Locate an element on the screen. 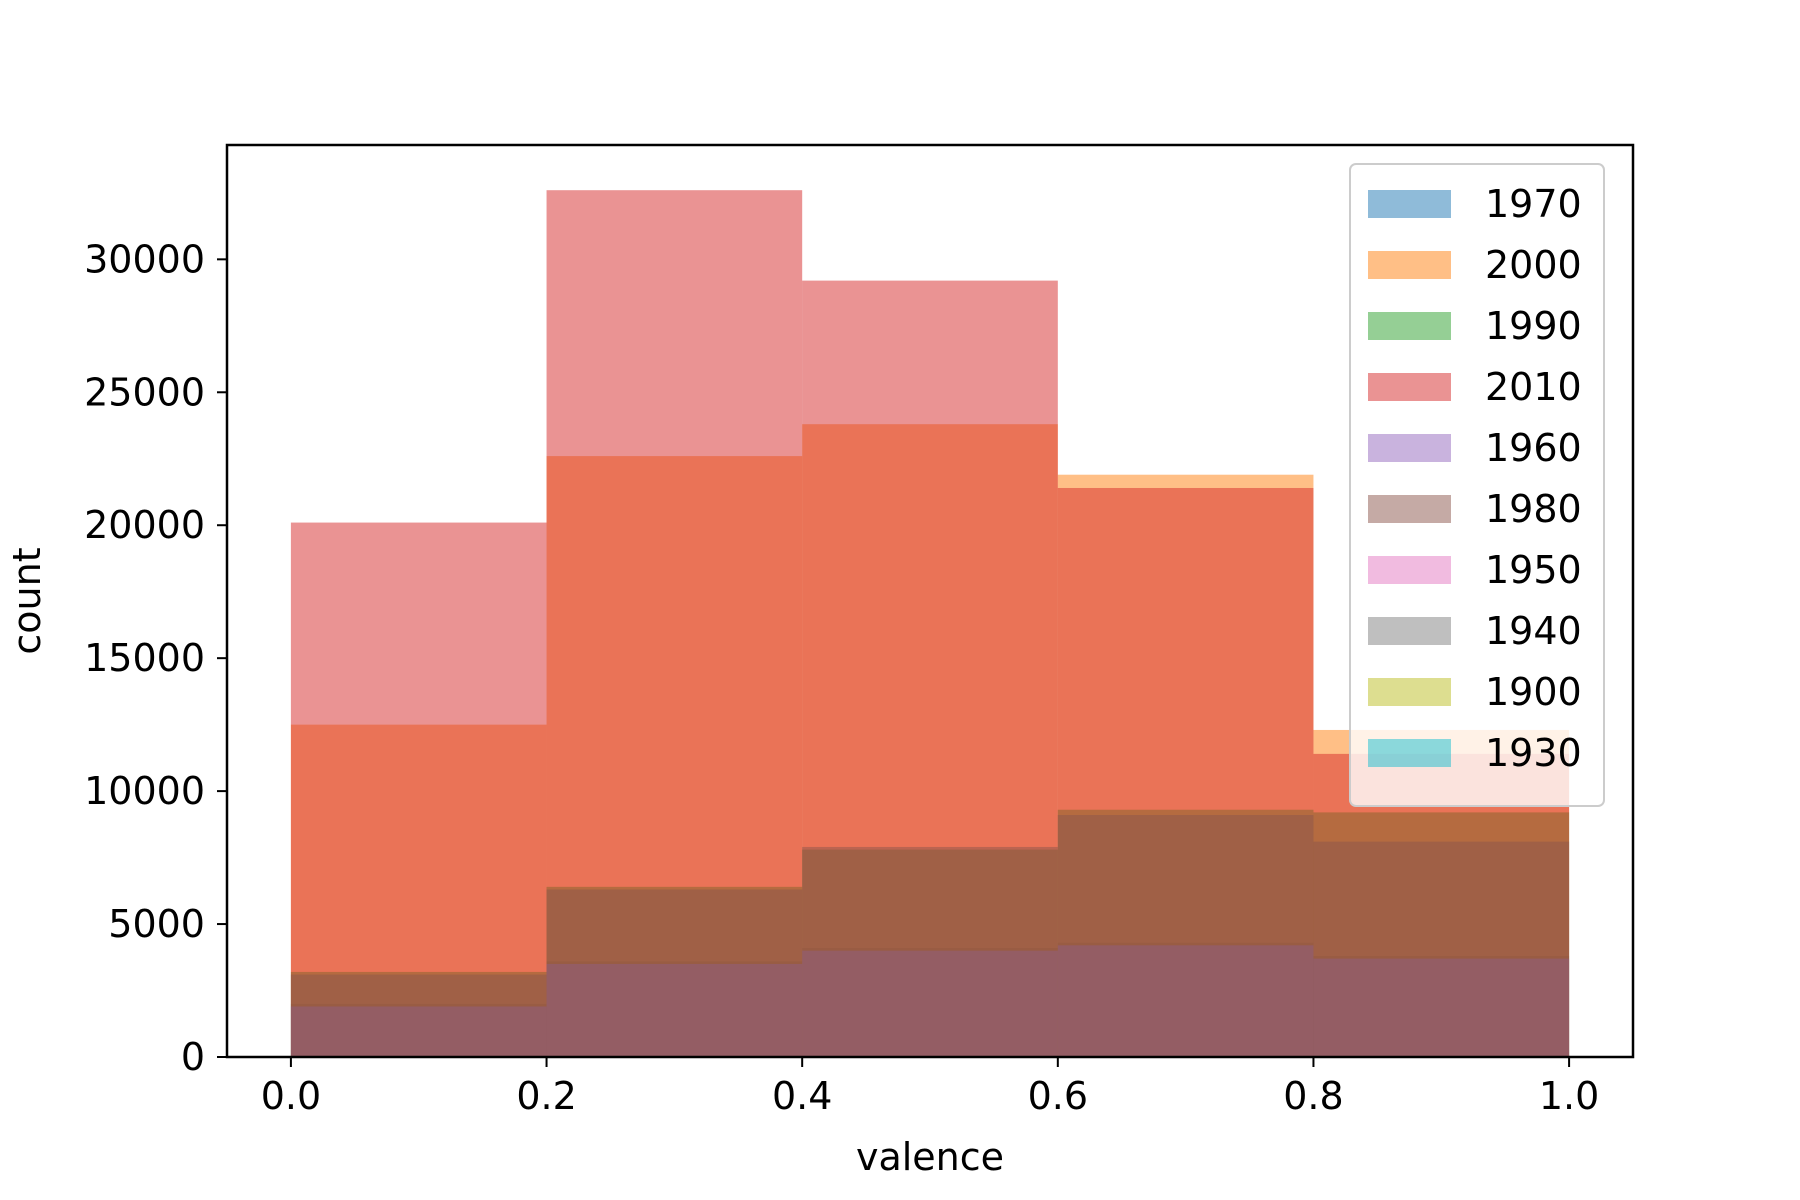 This screenshot has height=1200, width=1800. legend-label-1960: 1960 is located at coordinates (1533, 448).